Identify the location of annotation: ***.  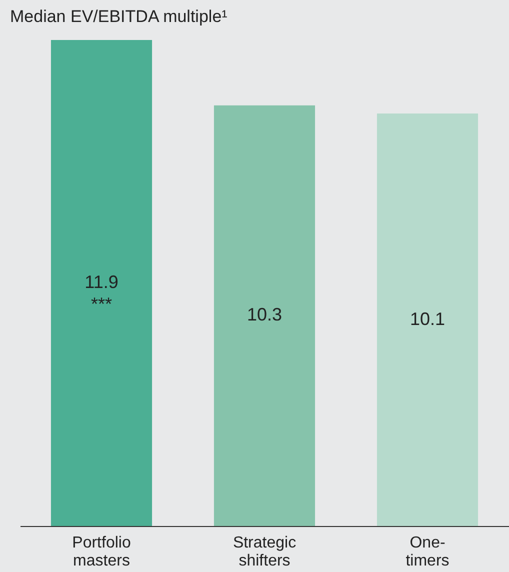
(101, 304).